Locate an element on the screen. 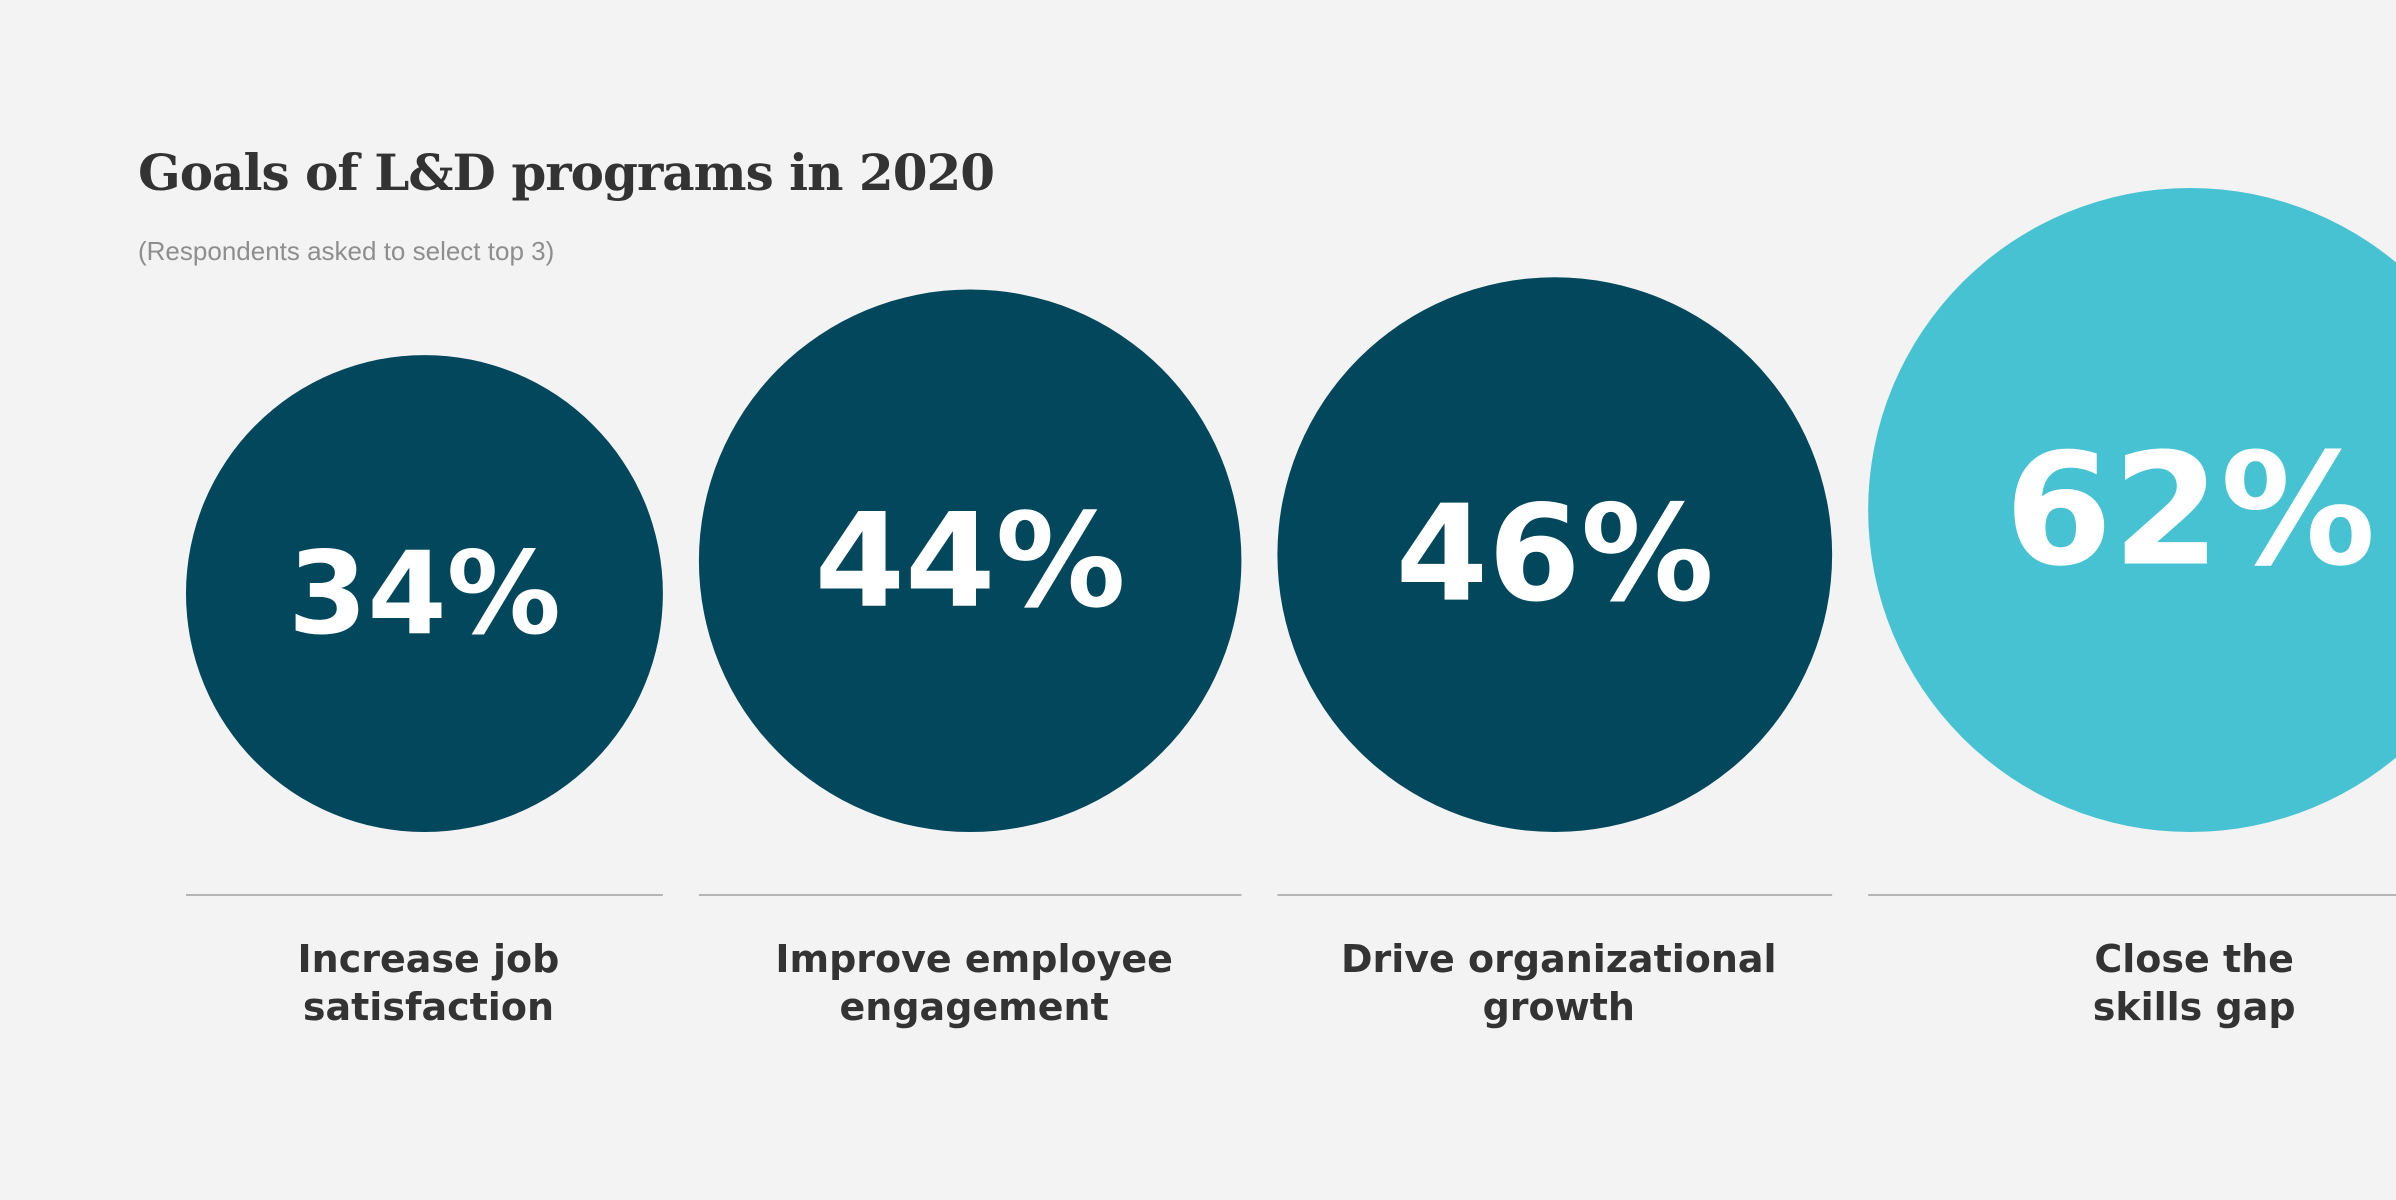  bubble-value-label: 44% is located at coordinates (970, 561).